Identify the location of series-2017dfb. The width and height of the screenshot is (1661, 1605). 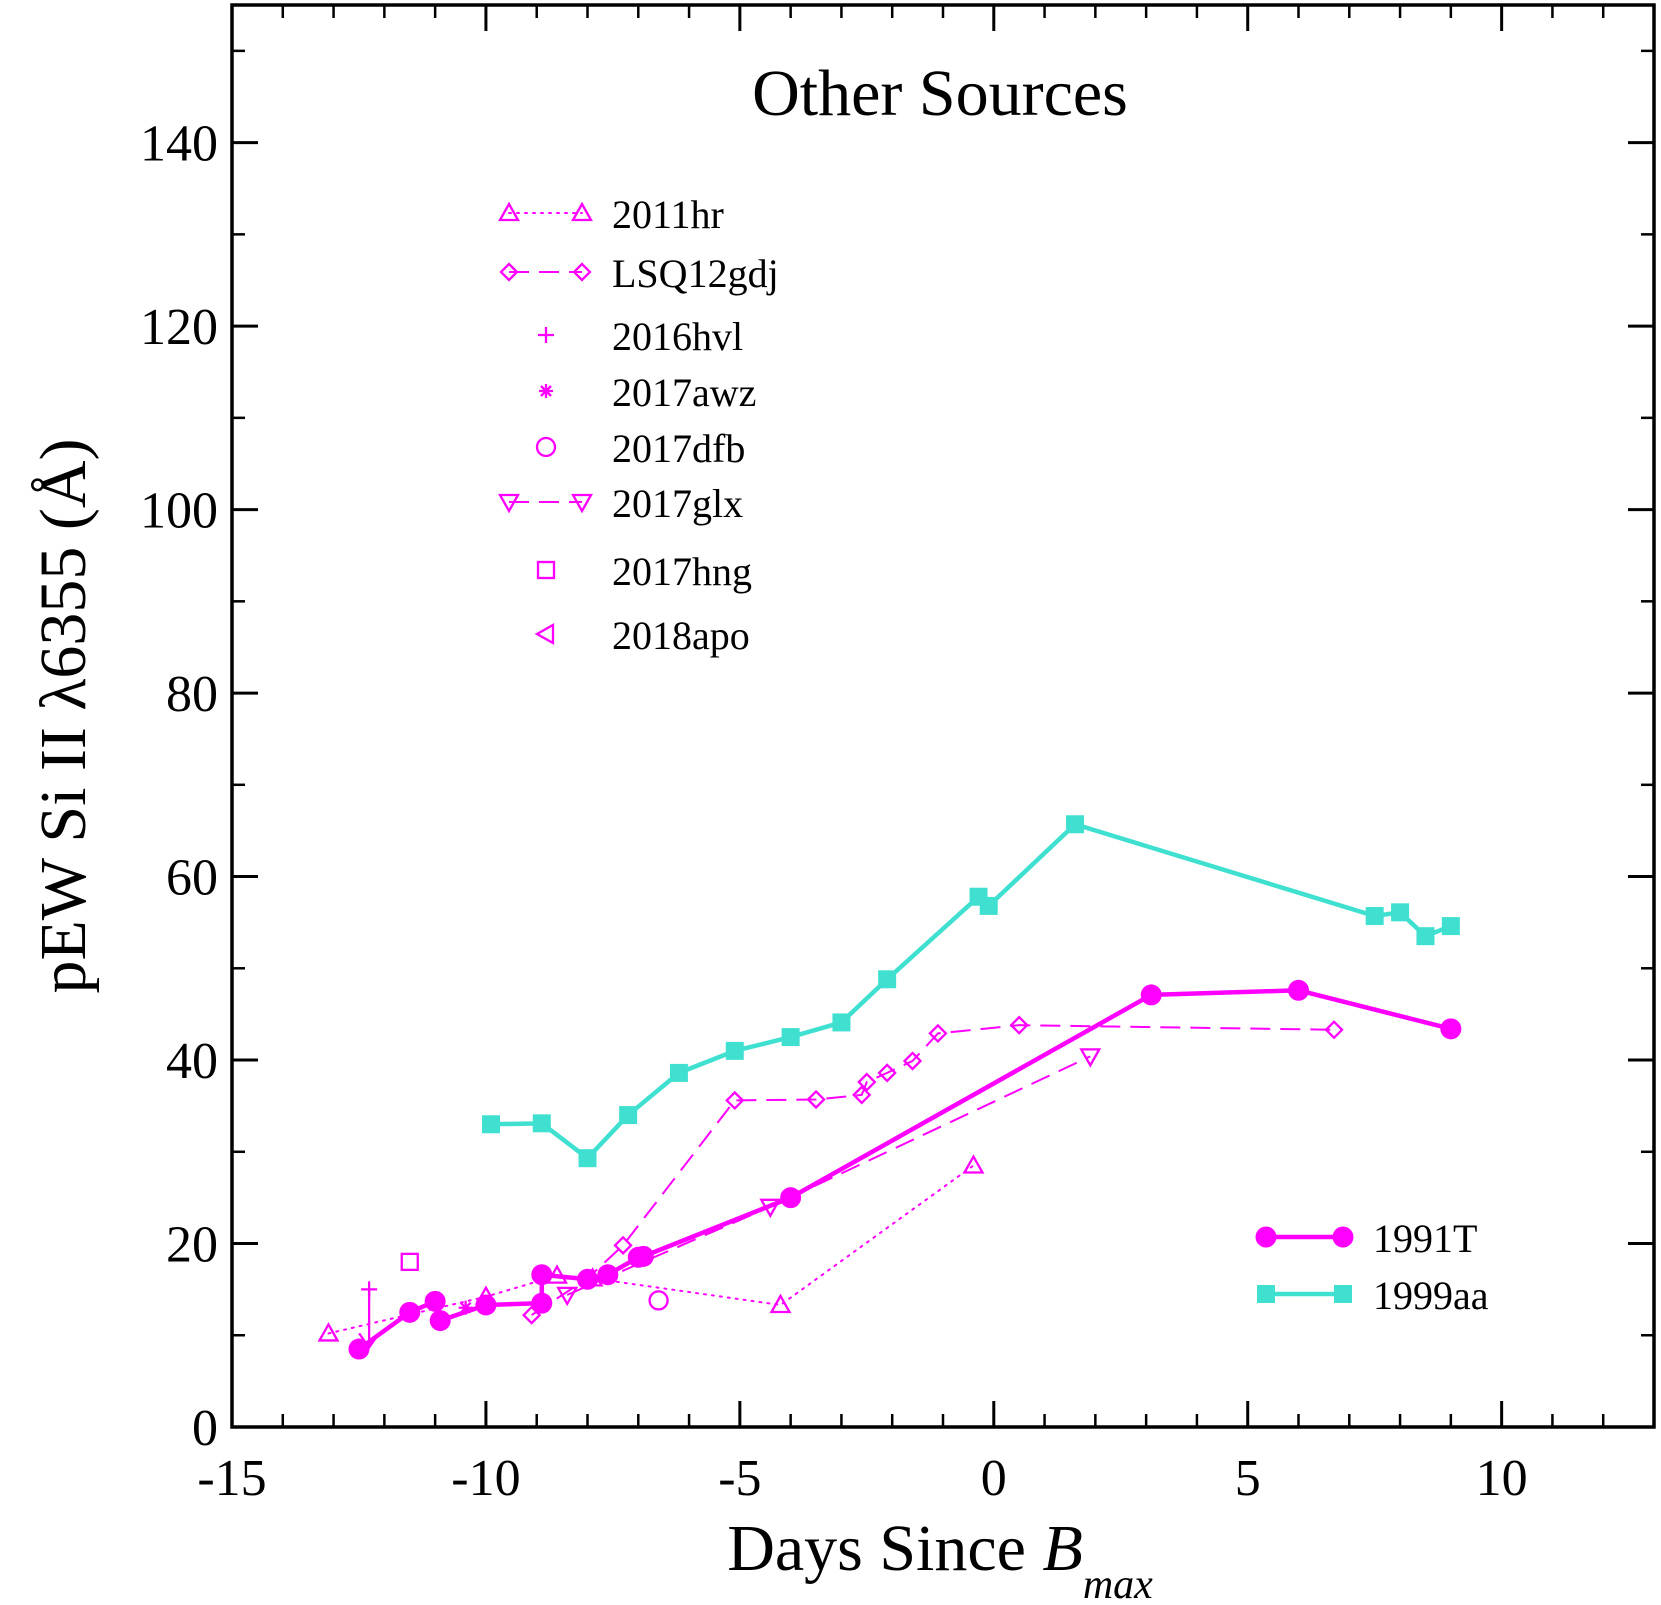
(658, 1300).